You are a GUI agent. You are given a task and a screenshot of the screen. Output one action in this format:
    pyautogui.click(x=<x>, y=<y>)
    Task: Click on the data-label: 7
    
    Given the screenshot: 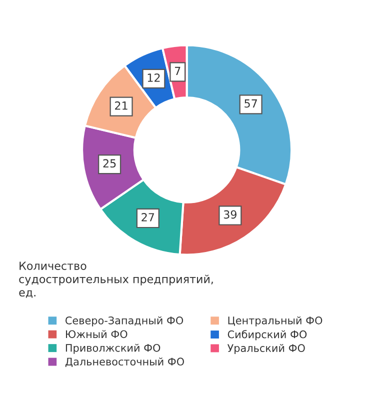 What is the action you would take?
    pyautogui.click(x=177, y=70)
    